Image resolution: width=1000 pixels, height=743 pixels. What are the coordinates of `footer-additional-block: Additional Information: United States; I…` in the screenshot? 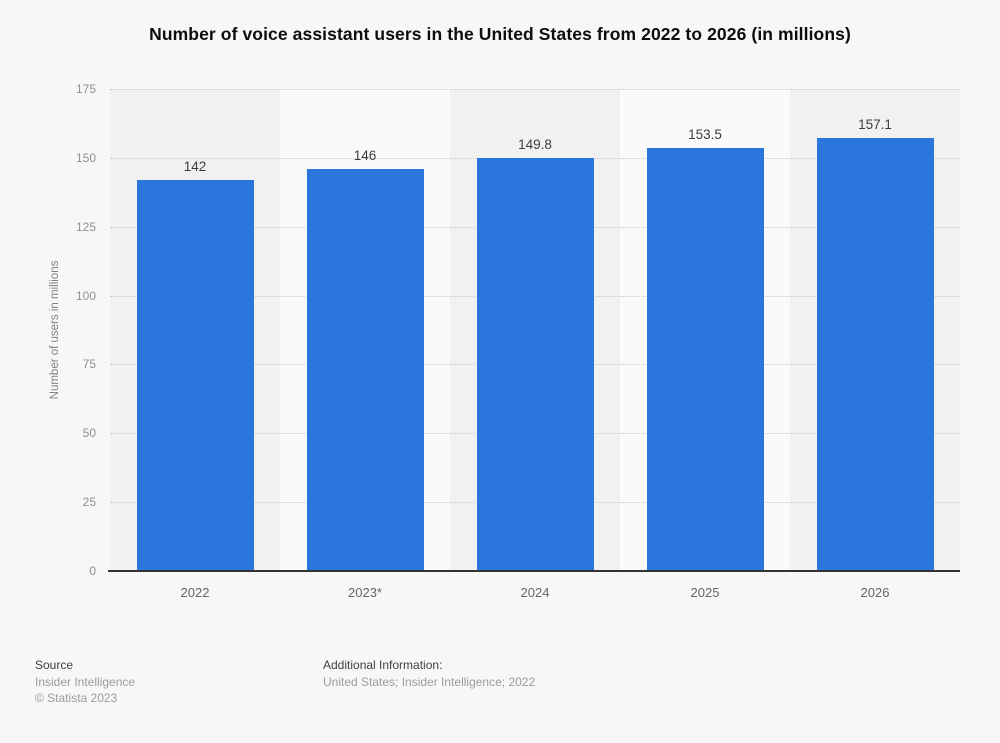 It's located at (429, 674).